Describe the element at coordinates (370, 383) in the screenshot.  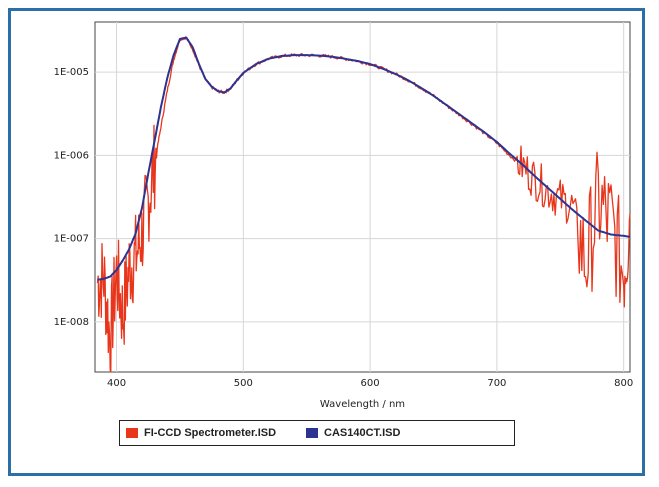
I see `x-tick-label: 600` at that location.